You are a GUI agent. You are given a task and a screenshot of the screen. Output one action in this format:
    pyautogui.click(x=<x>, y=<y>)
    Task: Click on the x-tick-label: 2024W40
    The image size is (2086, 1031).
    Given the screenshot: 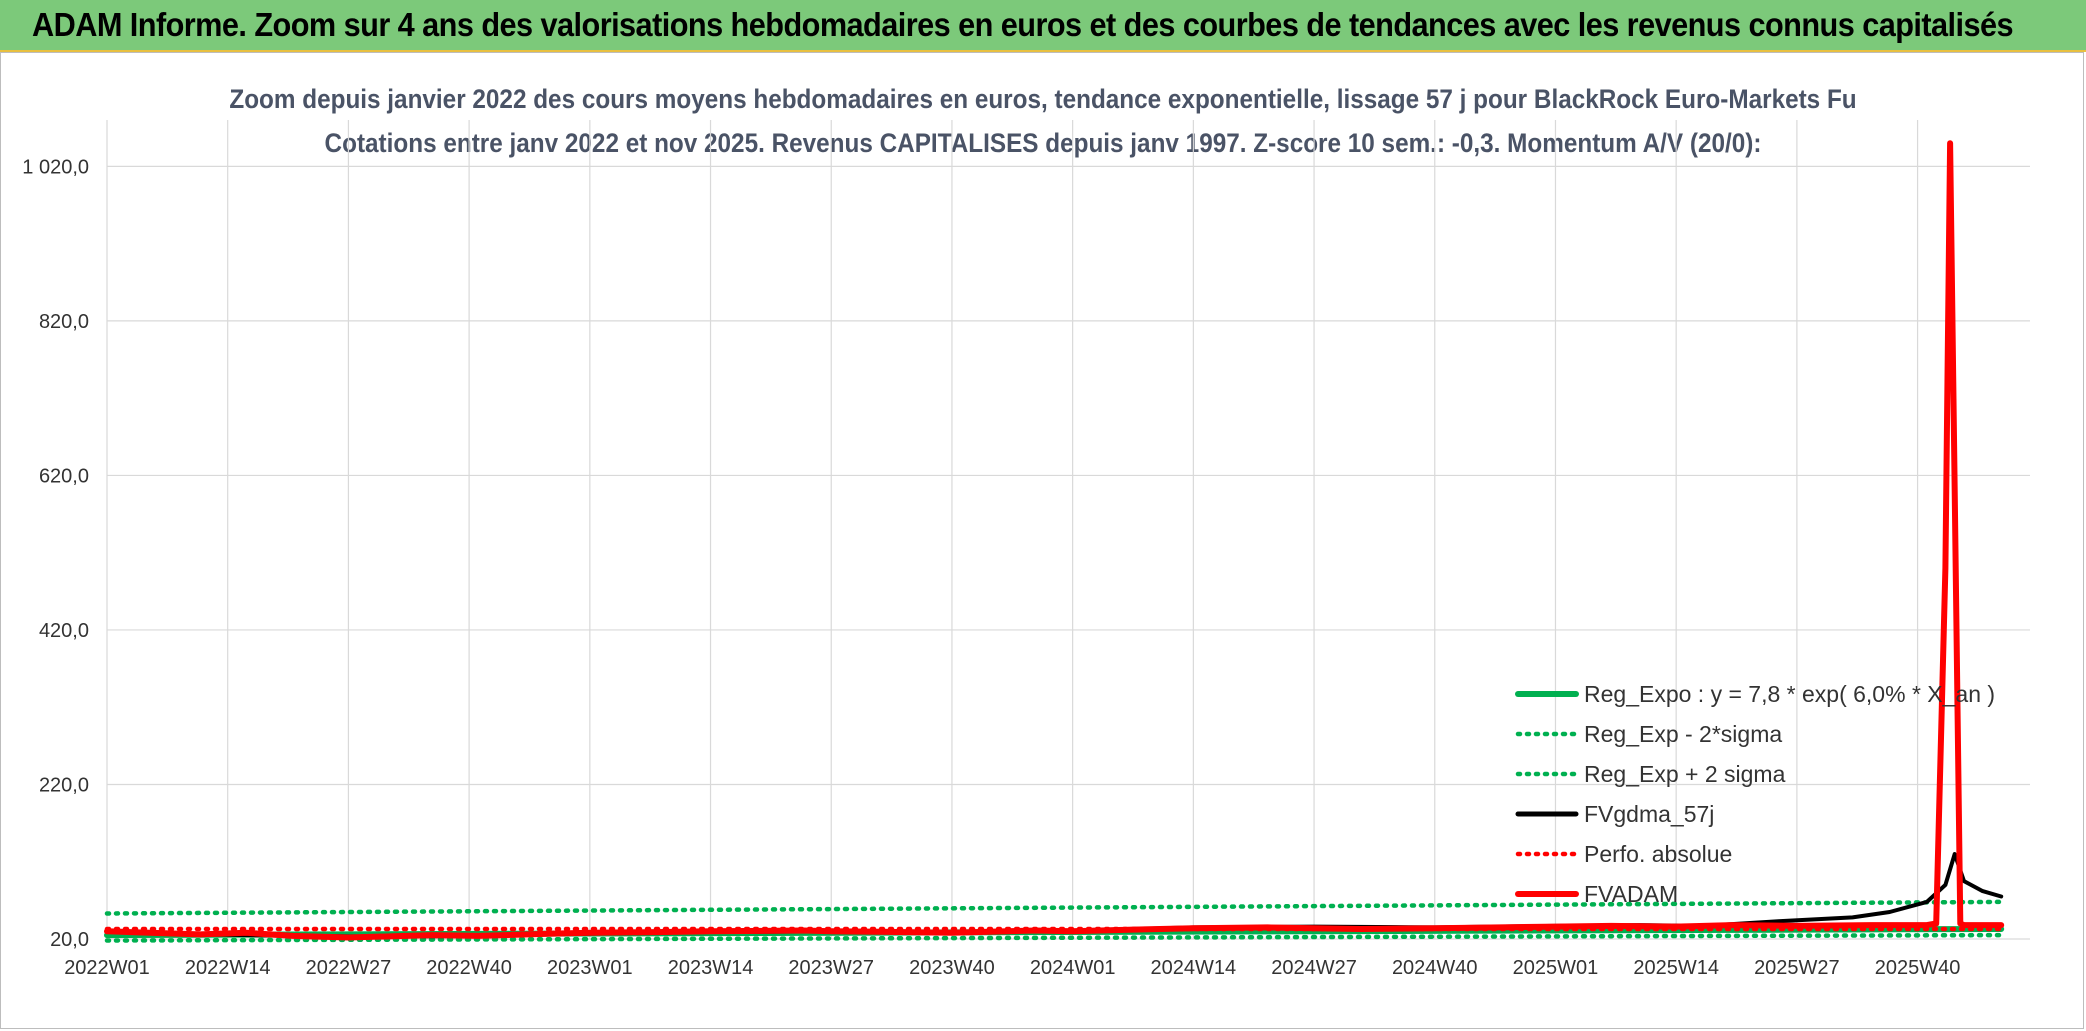 What is the action you would take?
    pyautogui.click(x=1435, y=968)
    